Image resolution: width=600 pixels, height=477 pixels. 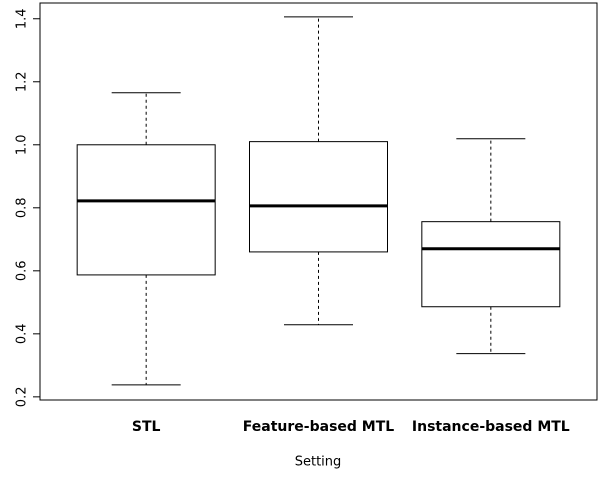 I want to click on x-axis-label: Setting, so click(x=318, y=462).